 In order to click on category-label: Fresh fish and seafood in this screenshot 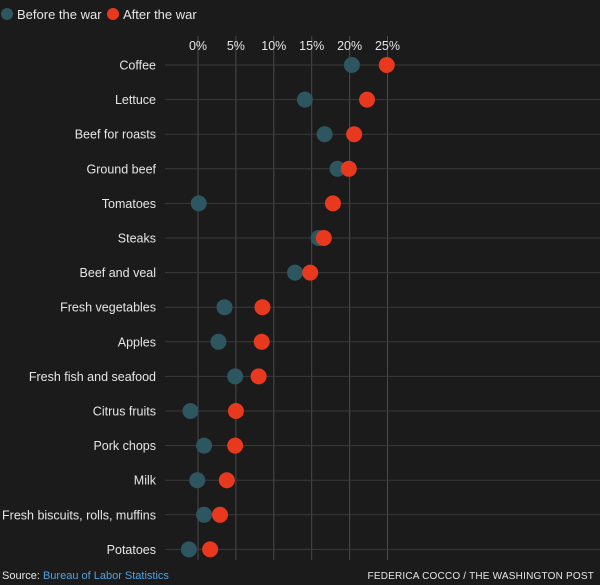, I will do `click(92, 377)`.